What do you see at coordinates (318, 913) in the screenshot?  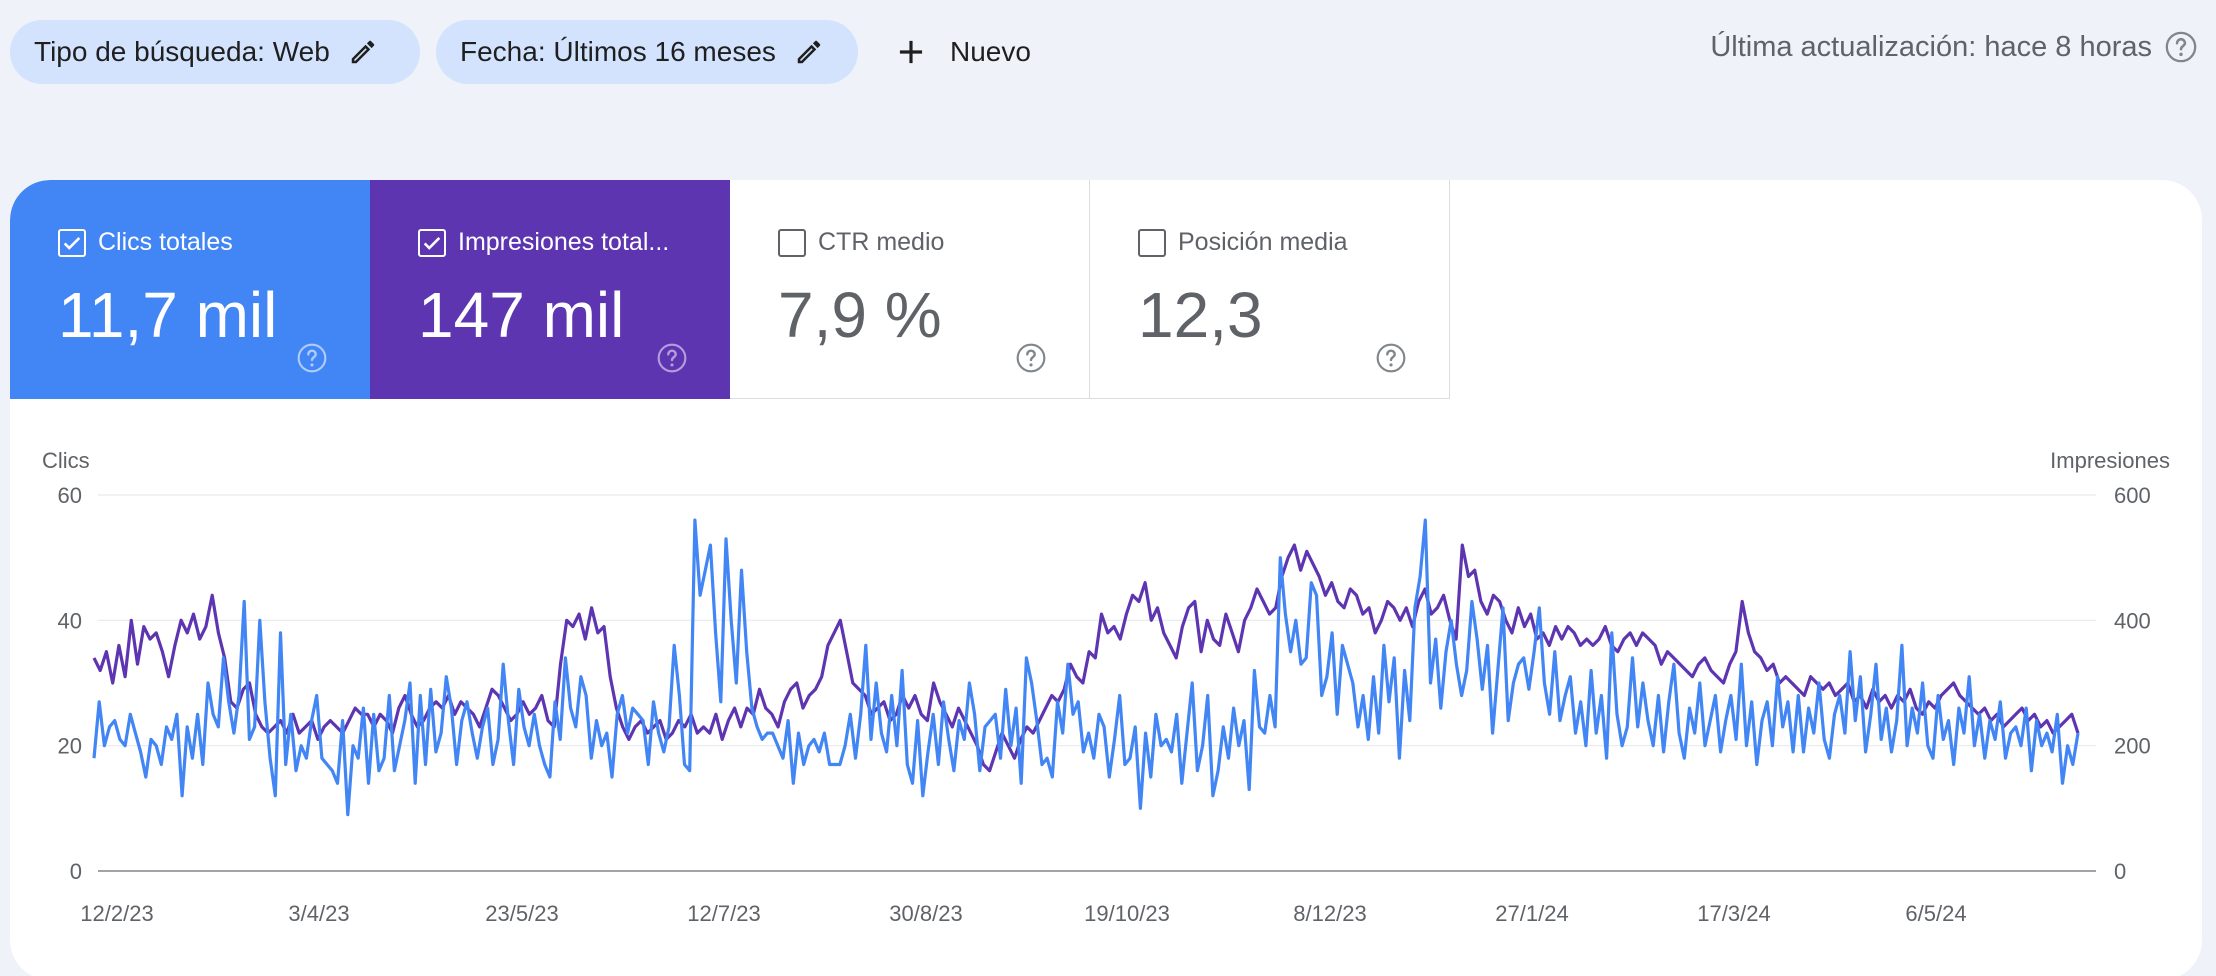 I see `x-tick-label: 3/4/23` at bounding box center [318, 913].